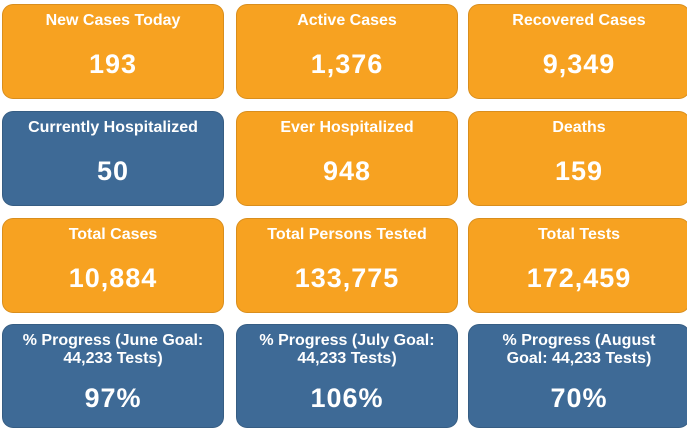 Image resolution: width=687 pixels, height=445 pixels. I want to click on card-value: 106%, so click(347, 398).